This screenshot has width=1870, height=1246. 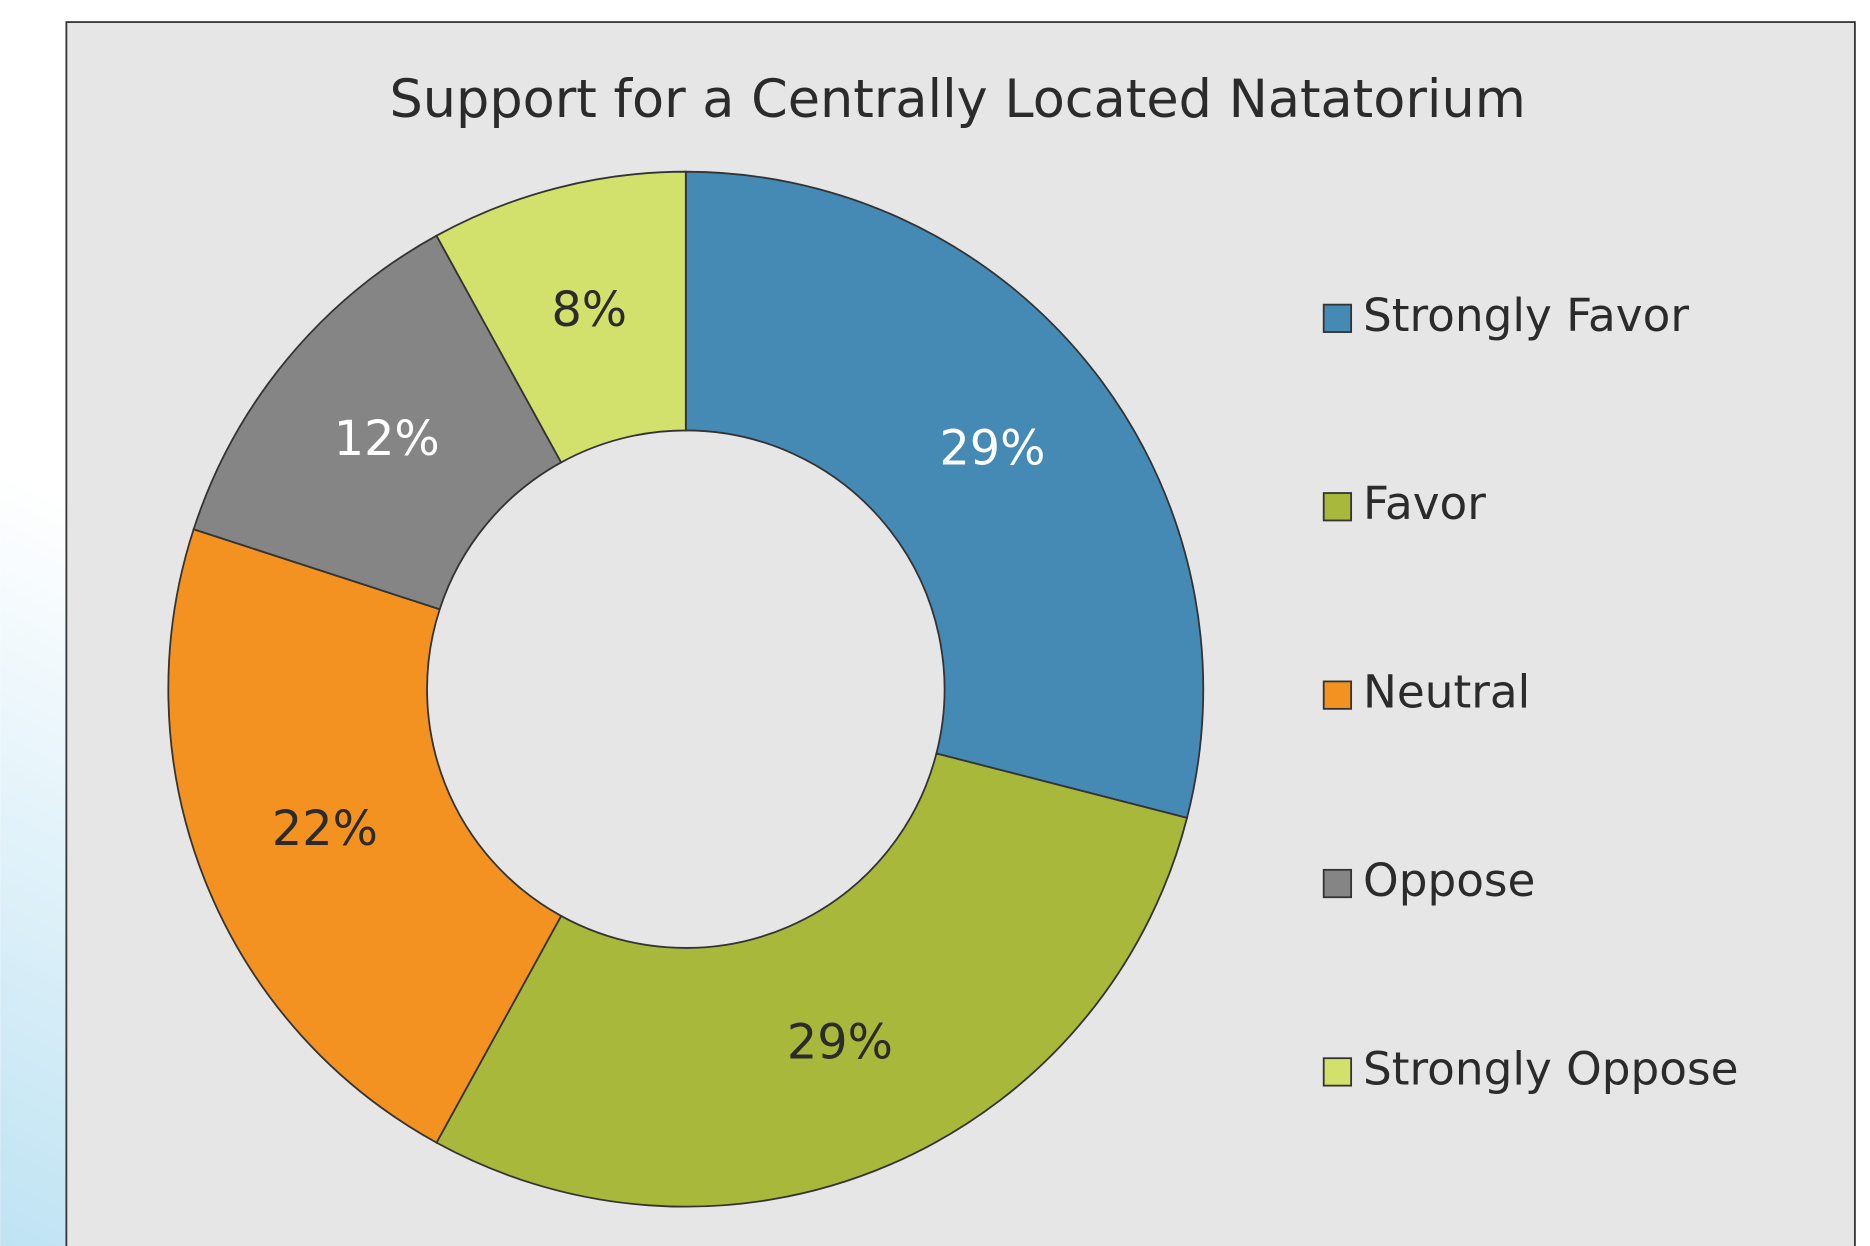 What do you see at coordinates (387, 439) in the screenshot?
I see `data-label: 12%` at bounding box center [387, 439].